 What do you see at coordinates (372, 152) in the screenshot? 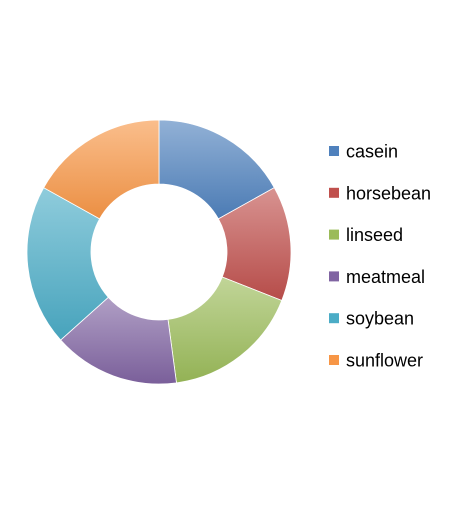
I see `legend-label-casein: casein` at bounding box center [372, 152].